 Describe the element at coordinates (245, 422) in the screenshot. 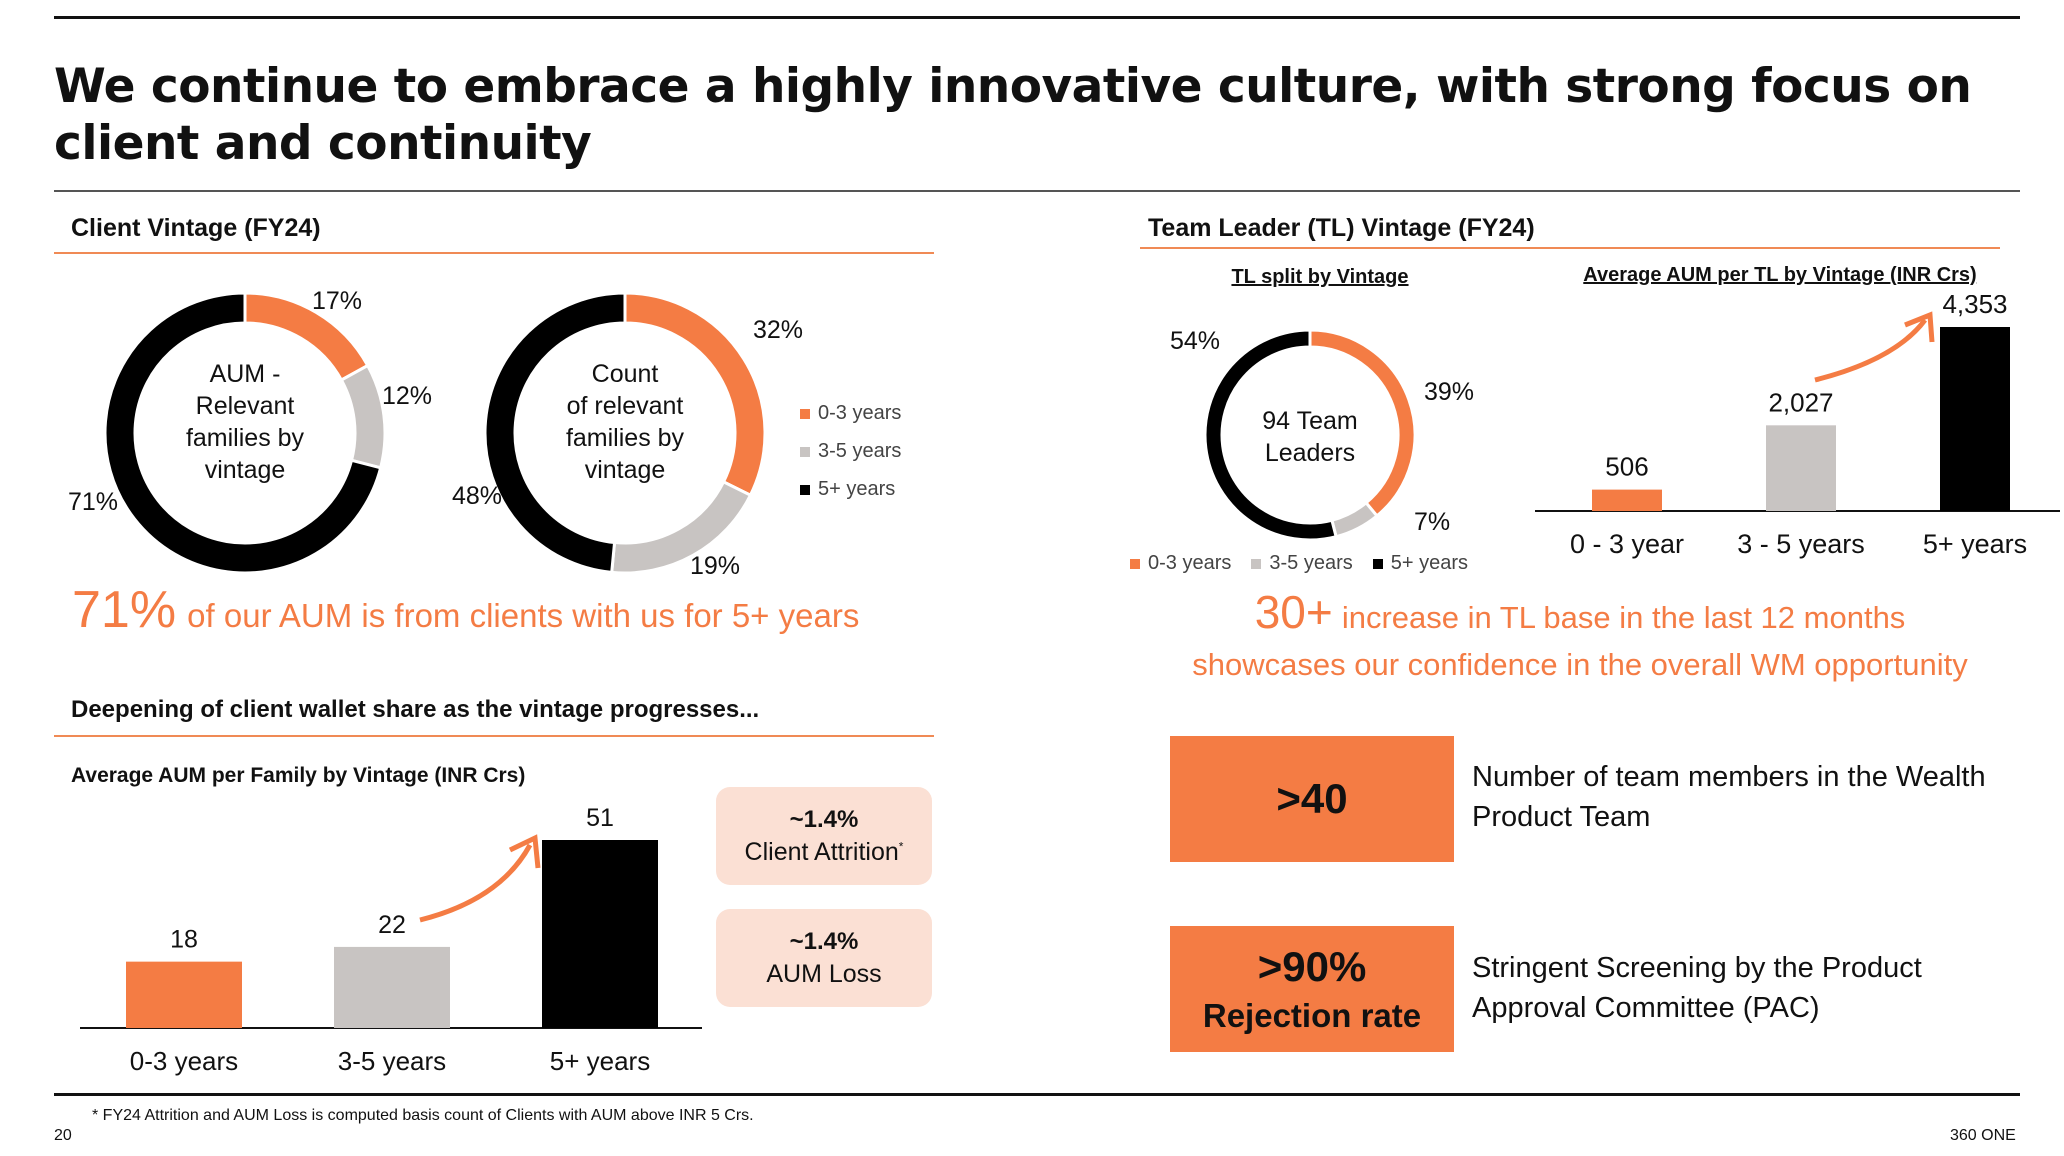

I see `aum-donut-center-label: AUM - Relevant families by vintage` at that location.